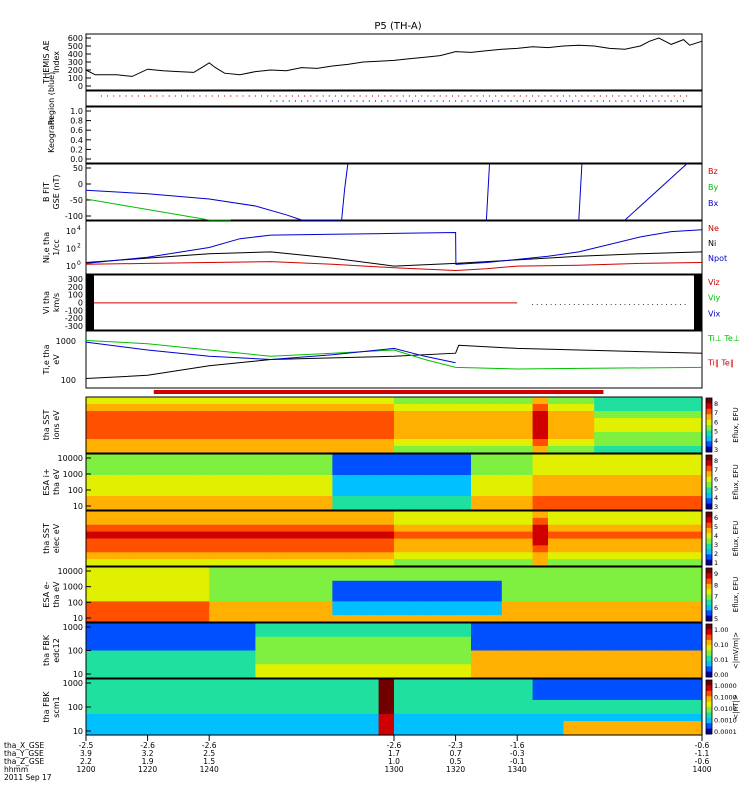 The image size is (750, 800). Describe the element at coordinates (74, 310) in the screenshot. I see `tick-label: -100` at that location.